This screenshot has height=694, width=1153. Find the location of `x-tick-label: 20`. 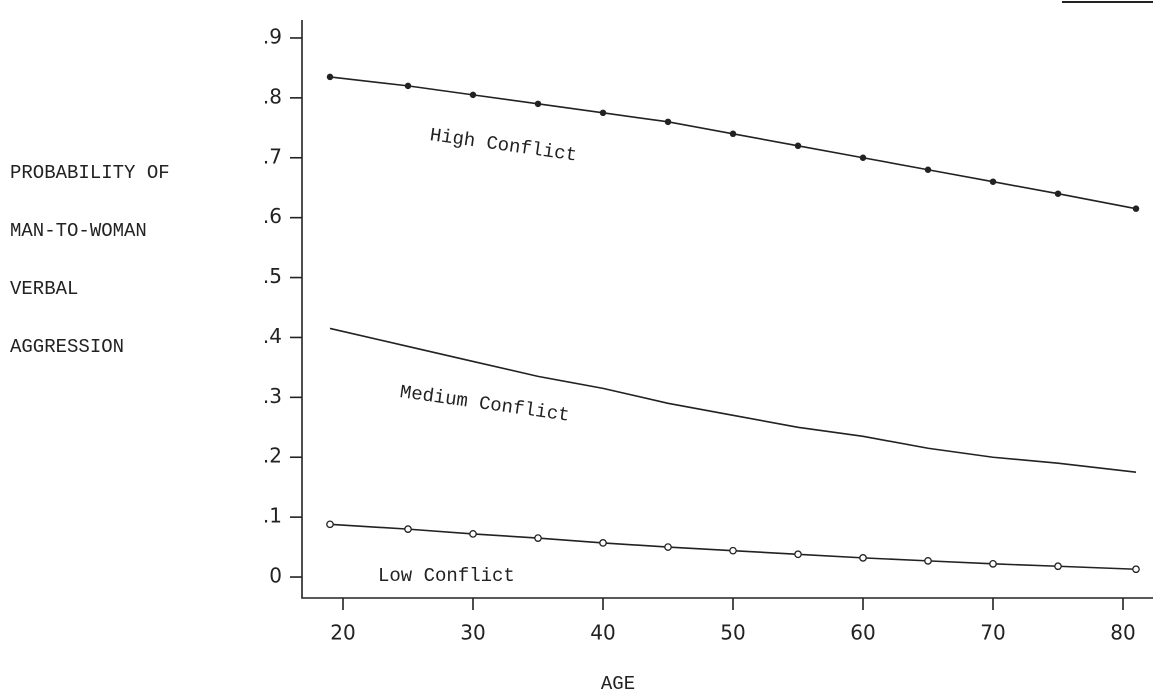

x-tick-label: 20 is located at coordinates (342, 633).